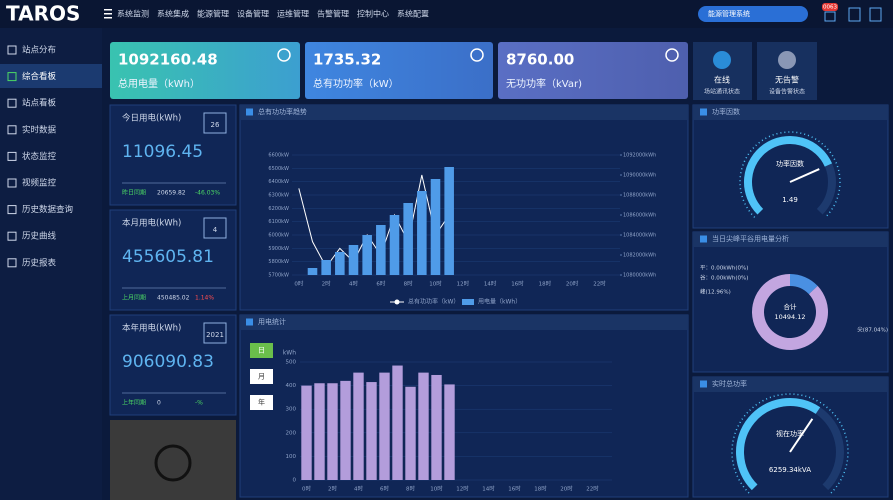 This screenshot has width=893, height=500. Describe the element at coordinates (173, 14) in the screenshot. I see `menu-item: 系统集成` at that location.